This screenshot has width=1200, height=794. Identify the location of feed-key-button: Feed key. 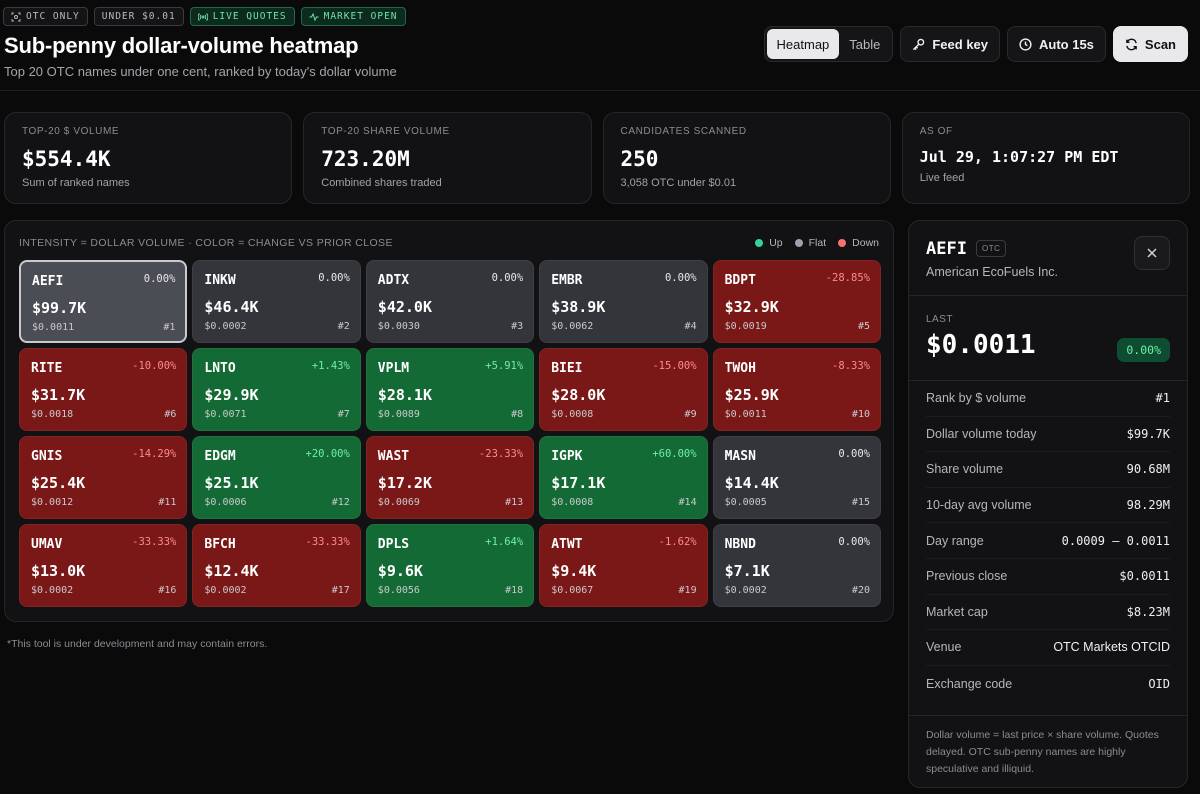
(950, 44).